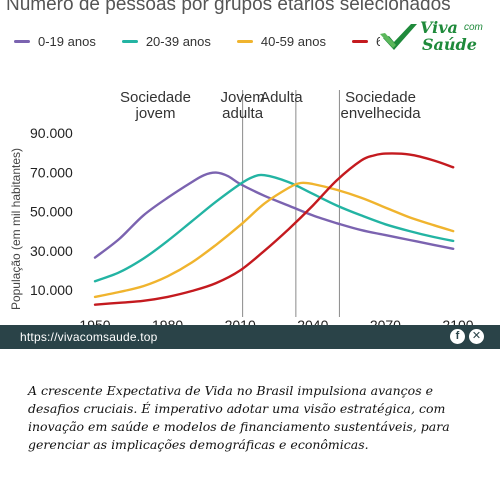 The height and width of the screenshot is (500, 500). Describe the element at coordinates (312, 321) in the screenshot. I see `x-tick-label-3: 2040` at that location.